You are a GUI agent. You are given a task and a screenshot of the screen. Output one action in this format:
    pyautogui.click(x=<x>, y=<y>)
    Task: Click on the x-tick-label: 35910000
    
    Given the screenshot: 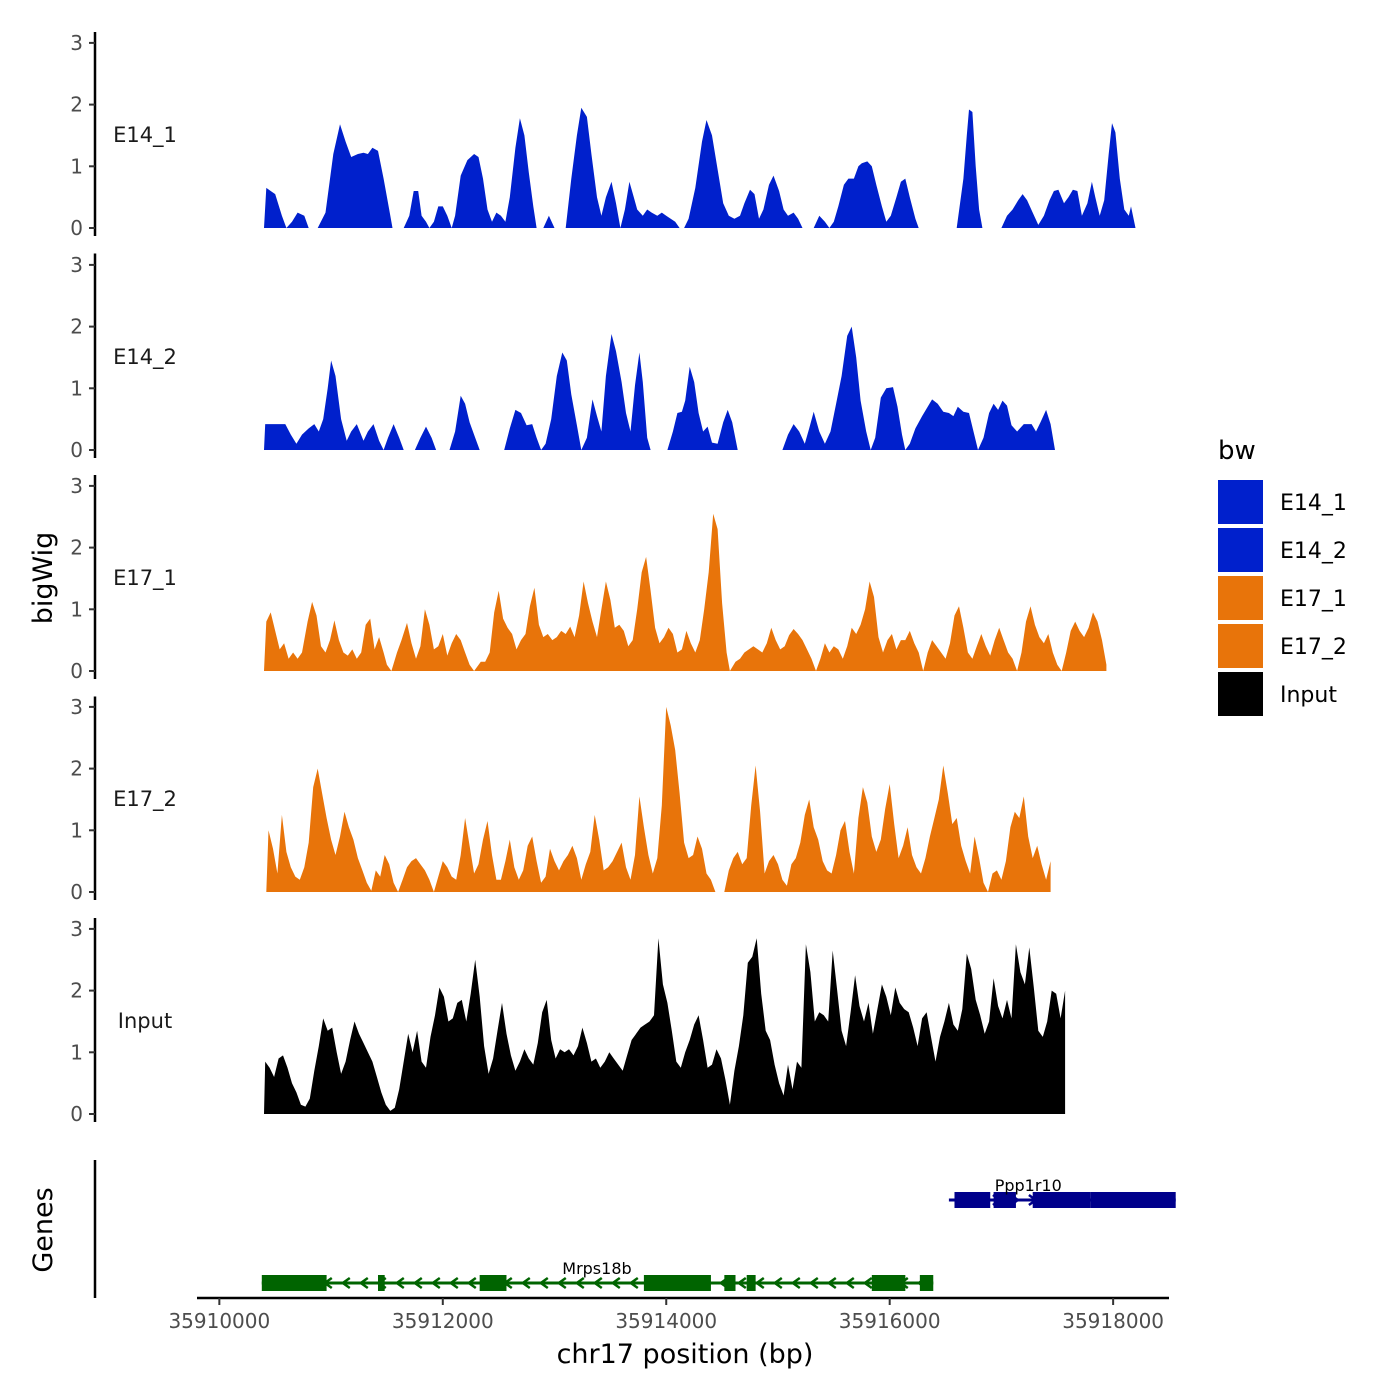 What is the action you would take?
    pyautogui.click(x=219, y=1321)
    